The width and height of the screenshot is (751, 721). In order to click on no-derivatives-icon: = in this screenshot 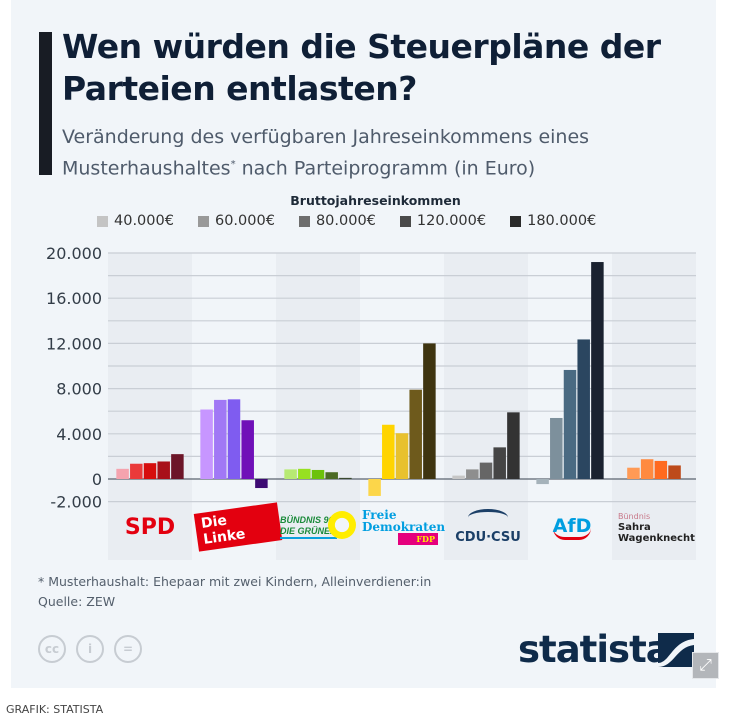, I will do `click(128, 649)`.